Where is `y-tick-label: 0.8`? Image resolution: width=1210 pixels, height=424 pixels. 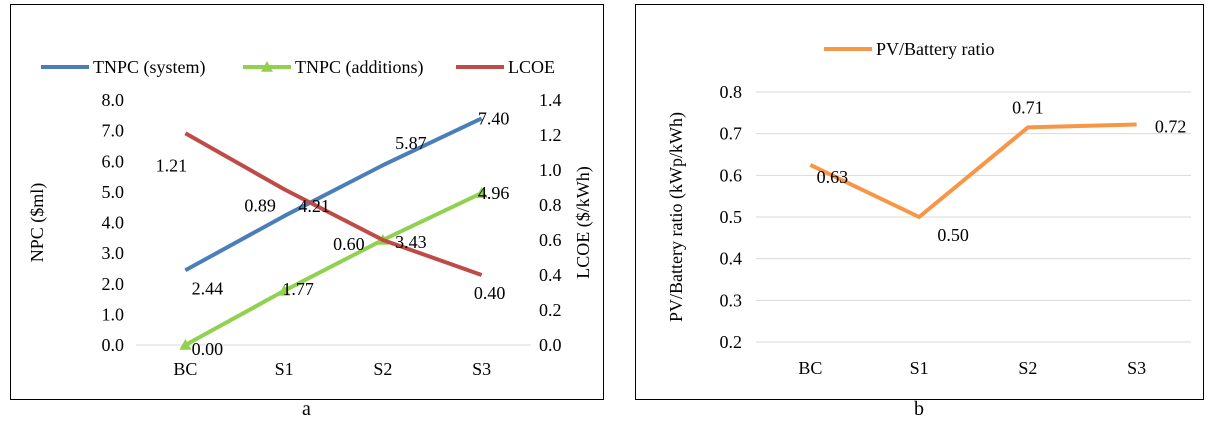
y-tick-label: 0.8 is located at coordinates (731, 92).